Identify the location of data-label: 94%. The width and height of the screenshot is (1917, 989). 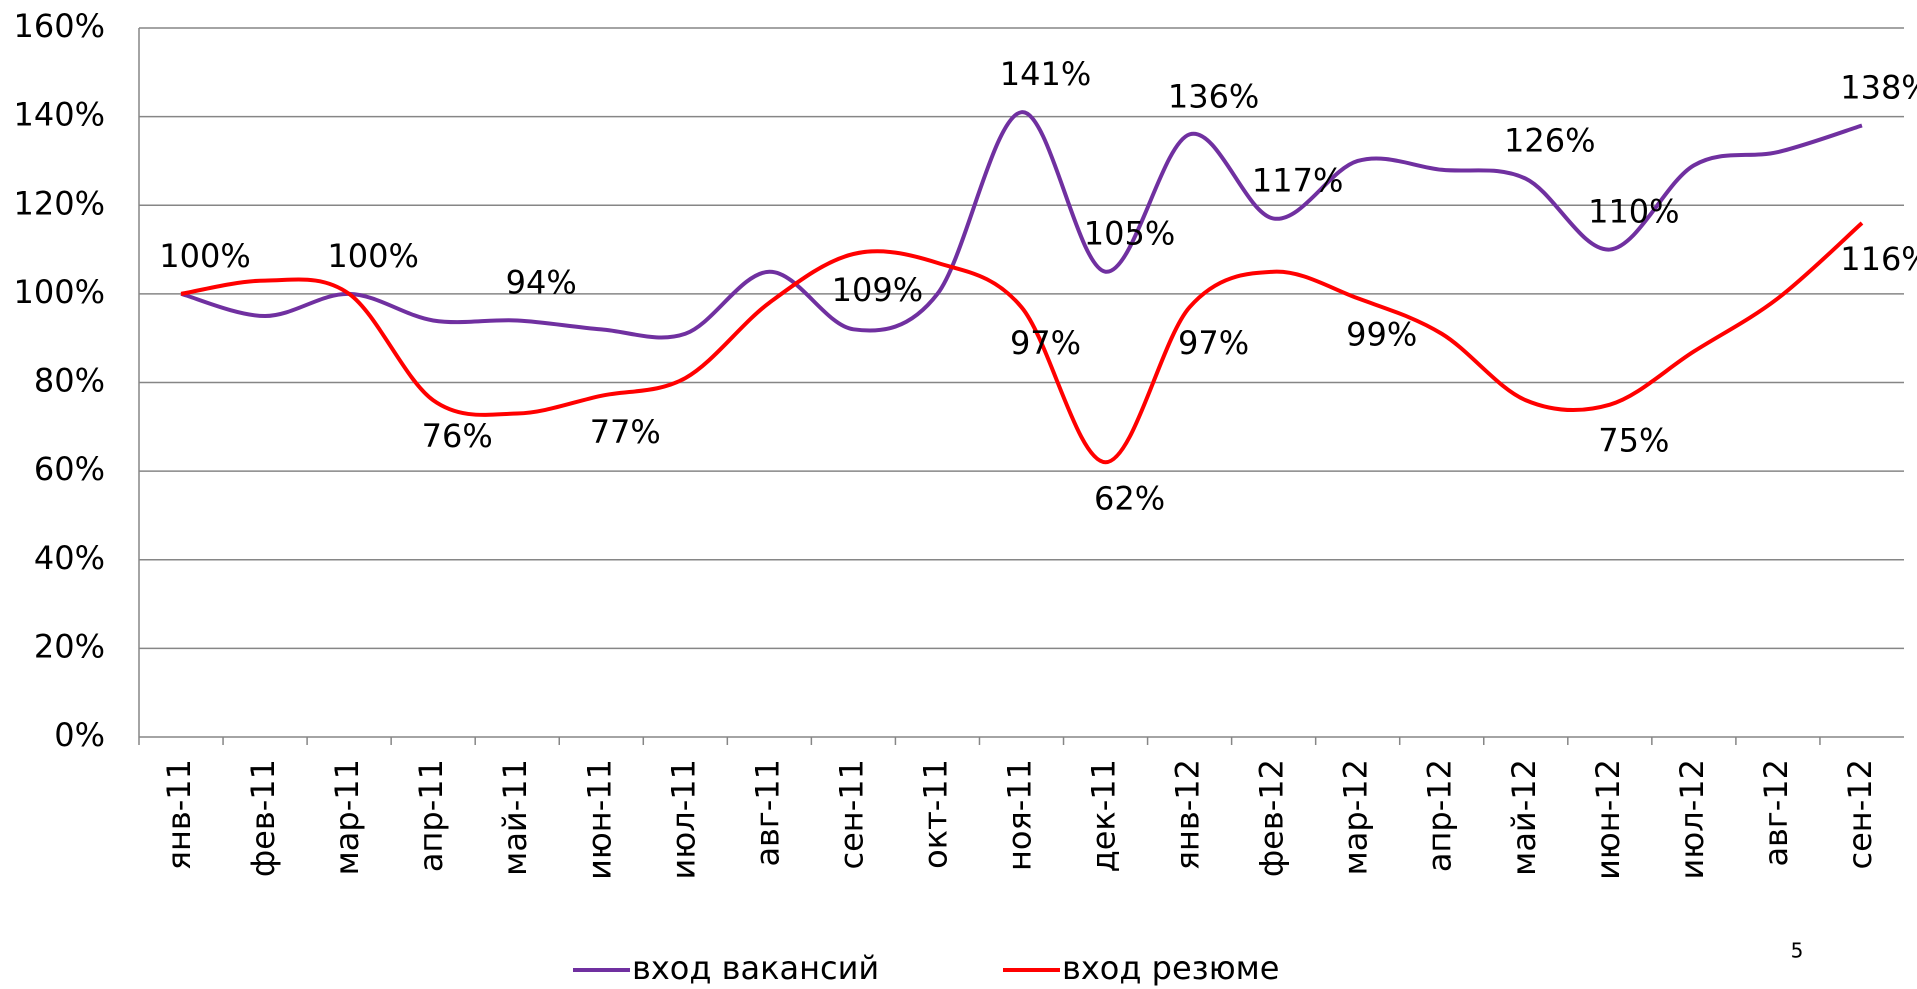
(541, 282).